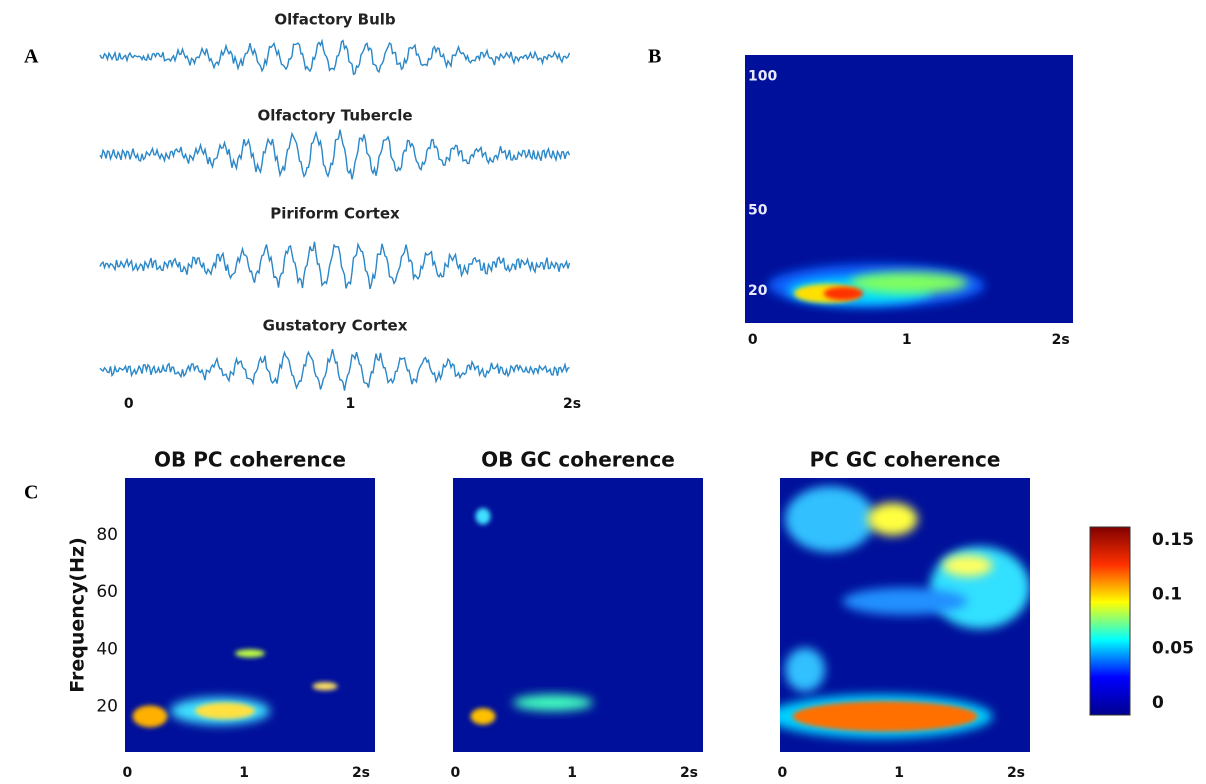 The image size is (1206, 784). What do you see at coordinates (107, 649) in the screenshot?
I see `y-tick-label: 40` at bounding box center [107, 649].